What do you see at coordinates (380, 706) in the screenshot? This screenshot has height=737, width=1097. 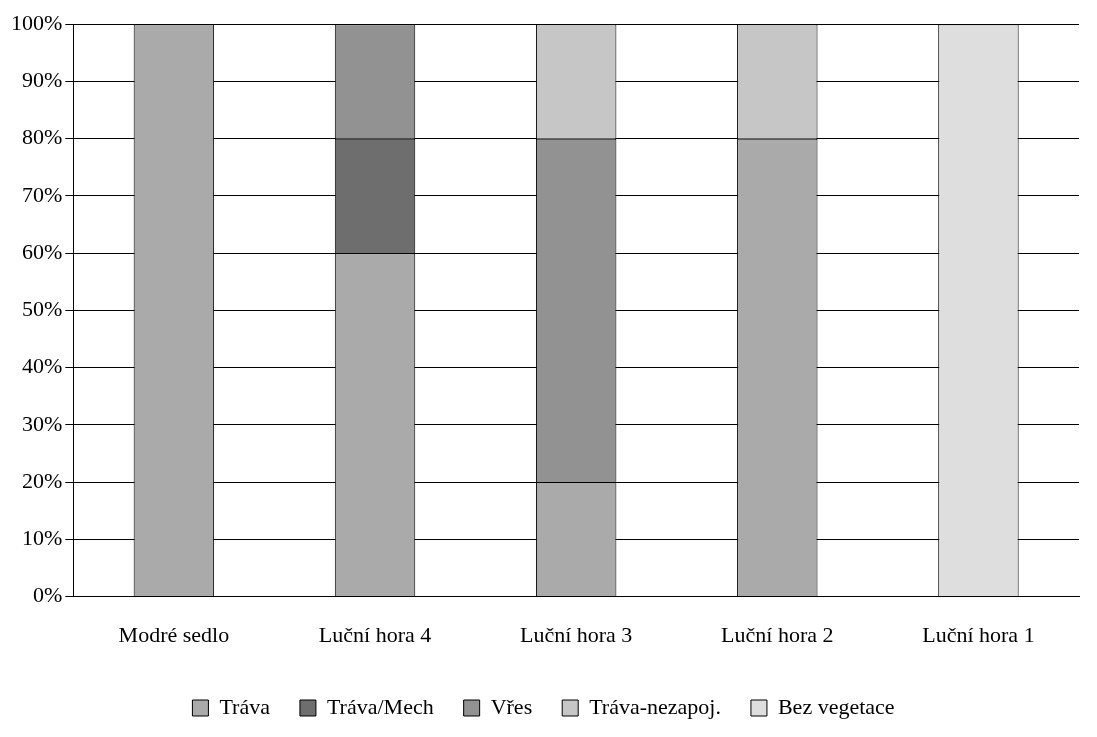 I see `legend-label: Tráva/Mech` at bounding box center [380, 706].